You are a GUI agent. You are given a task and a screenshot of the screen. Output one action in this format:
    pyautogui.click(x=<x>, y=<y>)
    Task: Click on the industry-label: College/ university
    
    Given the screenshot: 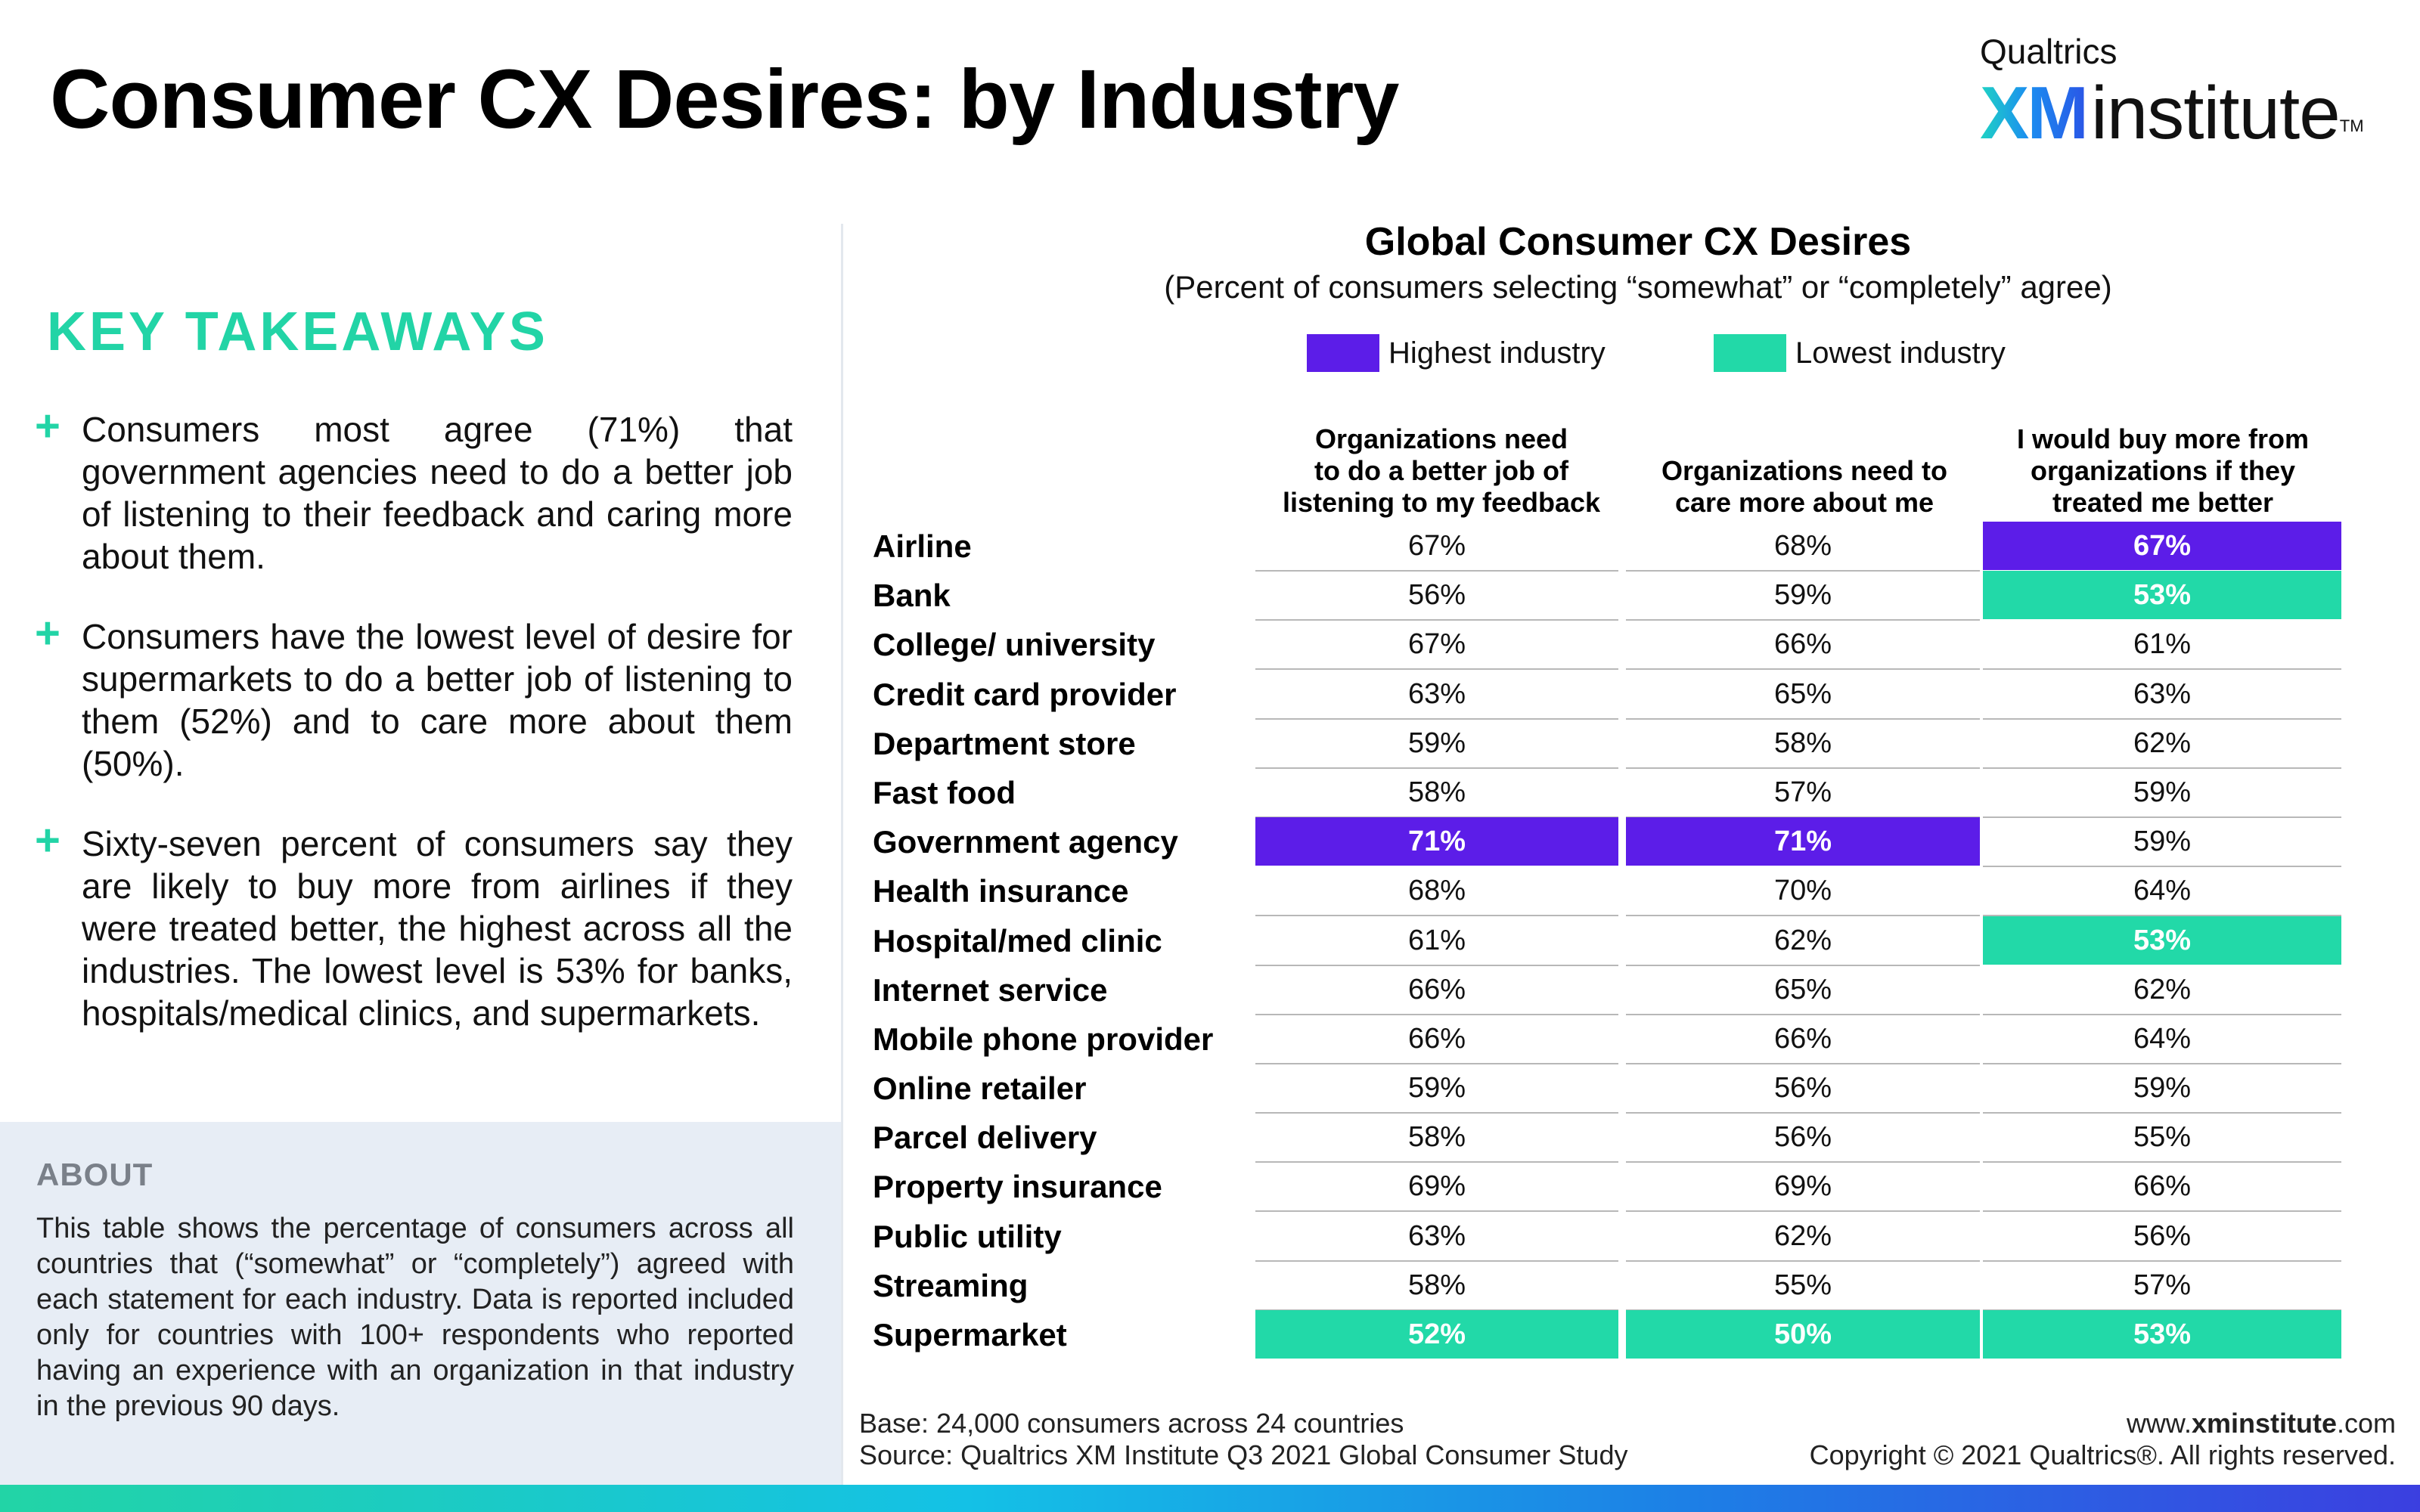 What is the action you would take?
    pyautogui.click(x=1014, y=645)
    